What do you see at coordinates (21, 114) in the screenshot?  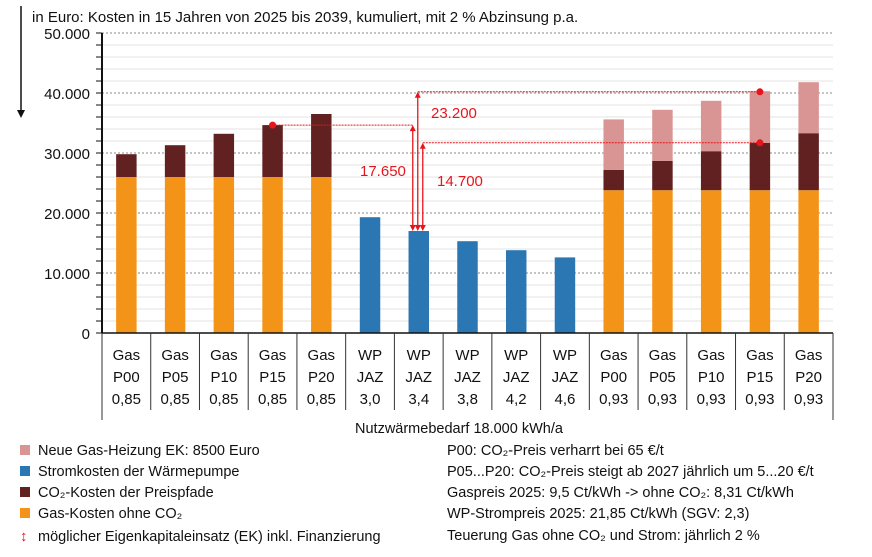 I see `axis-arrow-head` at bounding box center [21, 114].